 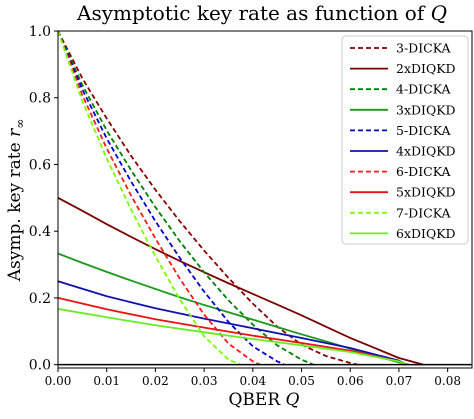 I want to click on legend-label-4-dicka: 4-DICKA, so click(x=424, y=89).